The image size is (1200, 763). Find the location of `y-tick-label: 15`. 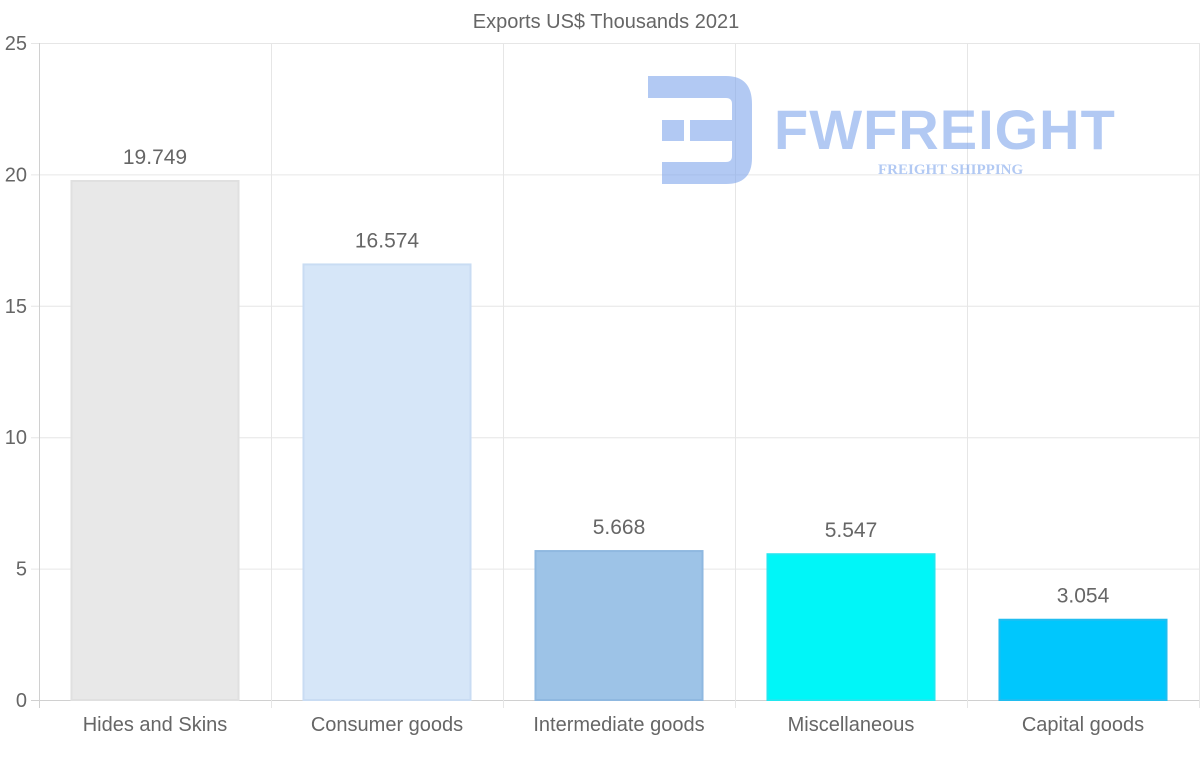

y-tick-label: 15 is located at coordinates (16, 307).